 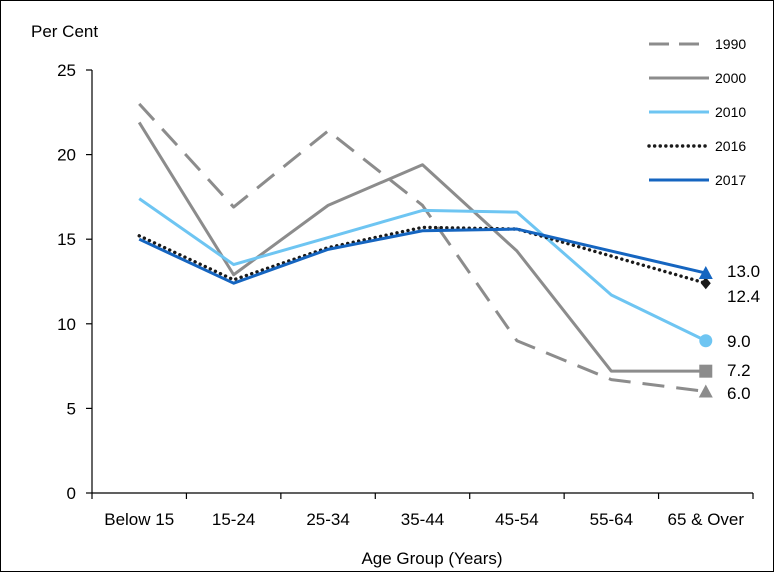 What do you see at coordinates (431, 558) in the screenshot?
I see `x-axis-label: Age Group (Years)` at bounding box center [431, 558].